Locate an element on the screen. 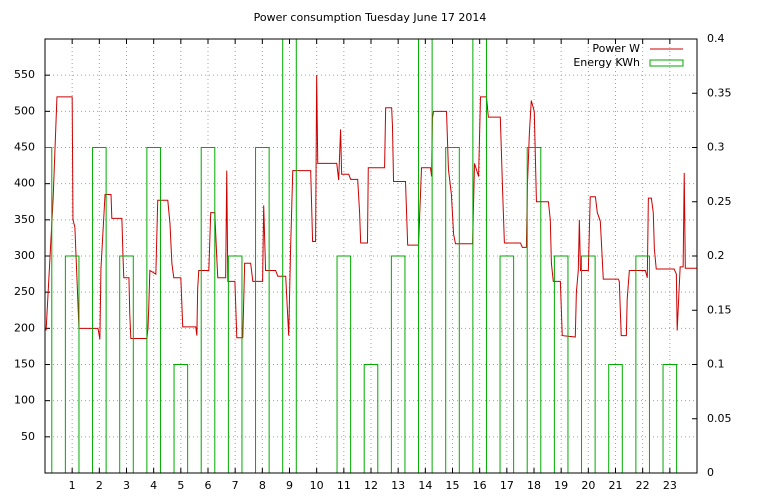  y2-tick-label: 0.4 is located at coordinates (716, 38).